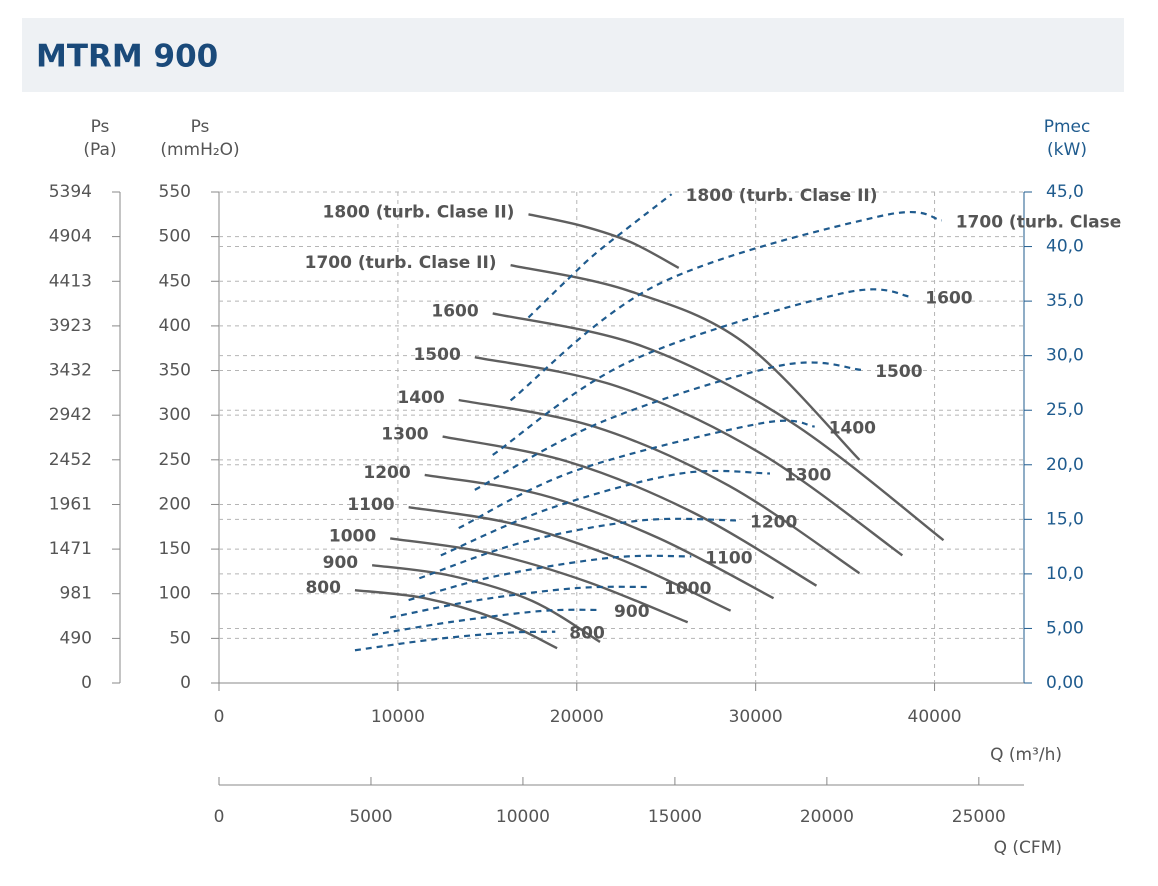 The height and width of the screenshot is (886, 1158). I want to click on pressure-curve-label: 1400, so click(420, 398).